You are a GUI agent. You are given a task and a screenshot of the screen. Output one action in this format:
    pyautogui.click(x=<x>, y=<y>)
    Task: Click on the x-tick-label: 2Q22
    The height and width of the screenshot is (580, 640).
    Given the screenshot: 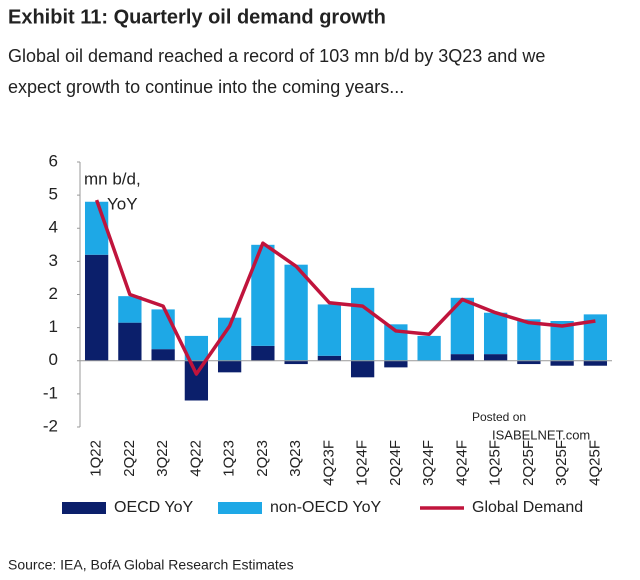 What is the action you would take?
    pyautogui.click(x=129, y=458)
    